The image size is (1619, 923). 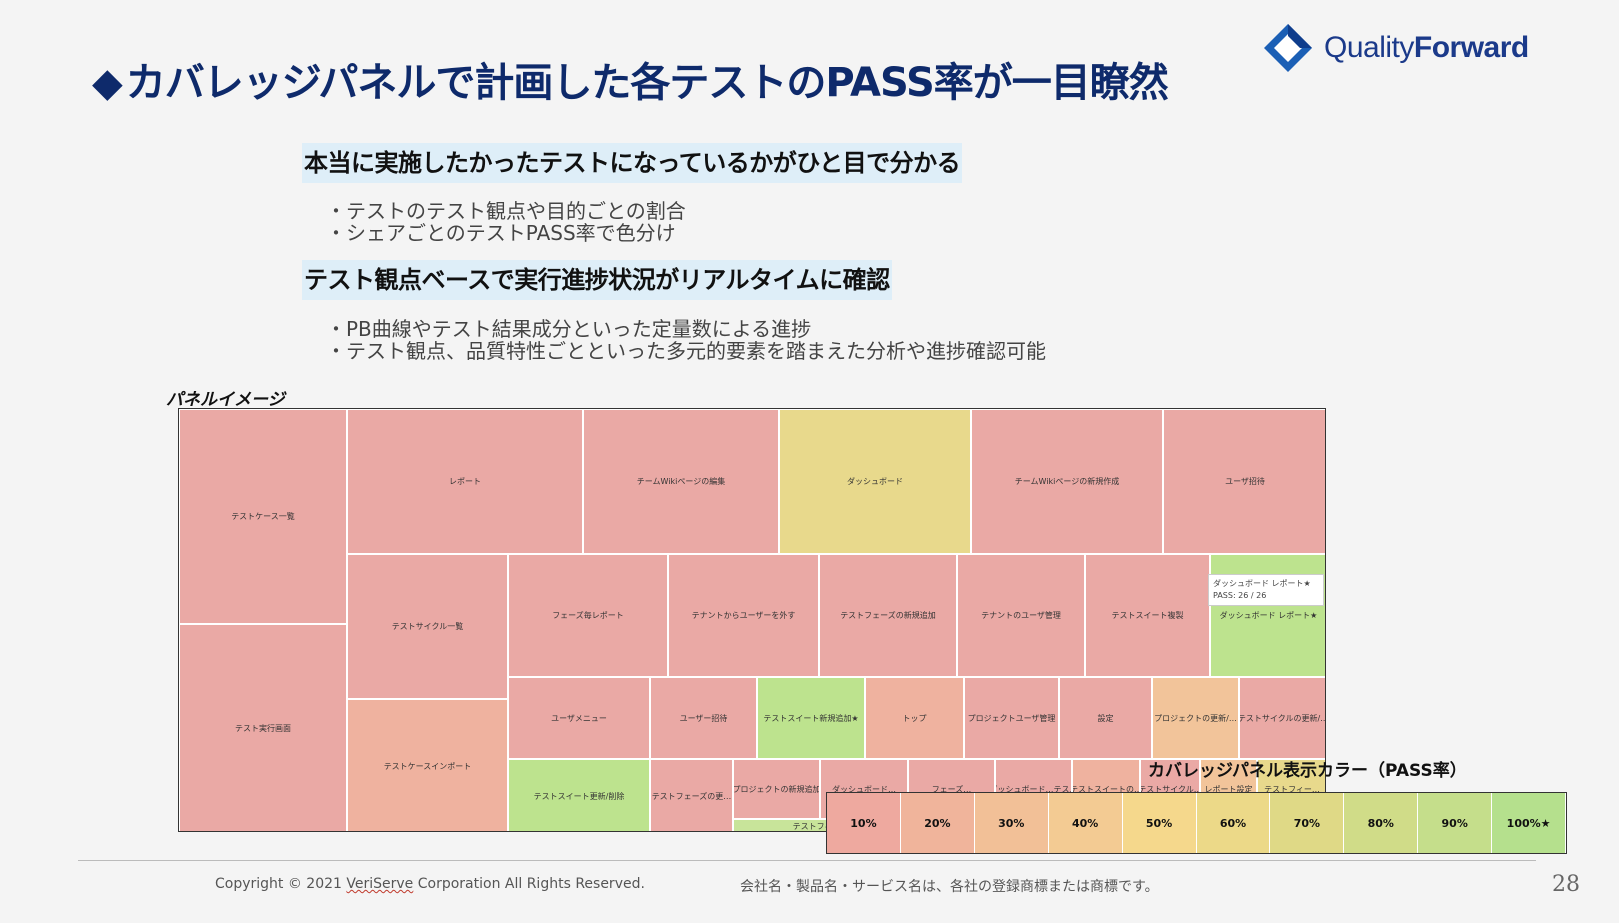 I want to click on quality-forward-logo: QualityForward, so click(x=1395, y=48).